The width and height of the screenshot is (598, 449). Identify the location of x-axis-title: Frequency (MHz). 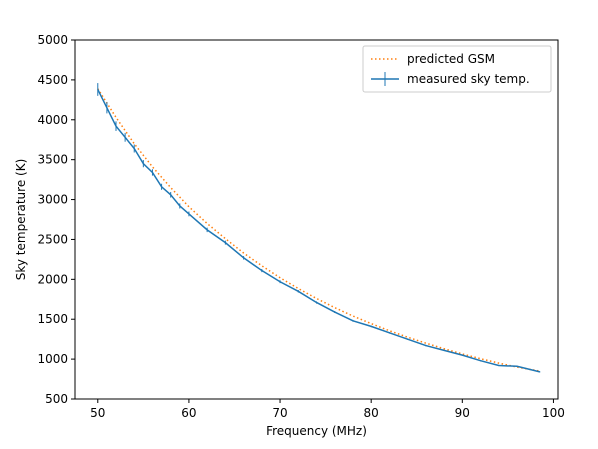
(316, 431).